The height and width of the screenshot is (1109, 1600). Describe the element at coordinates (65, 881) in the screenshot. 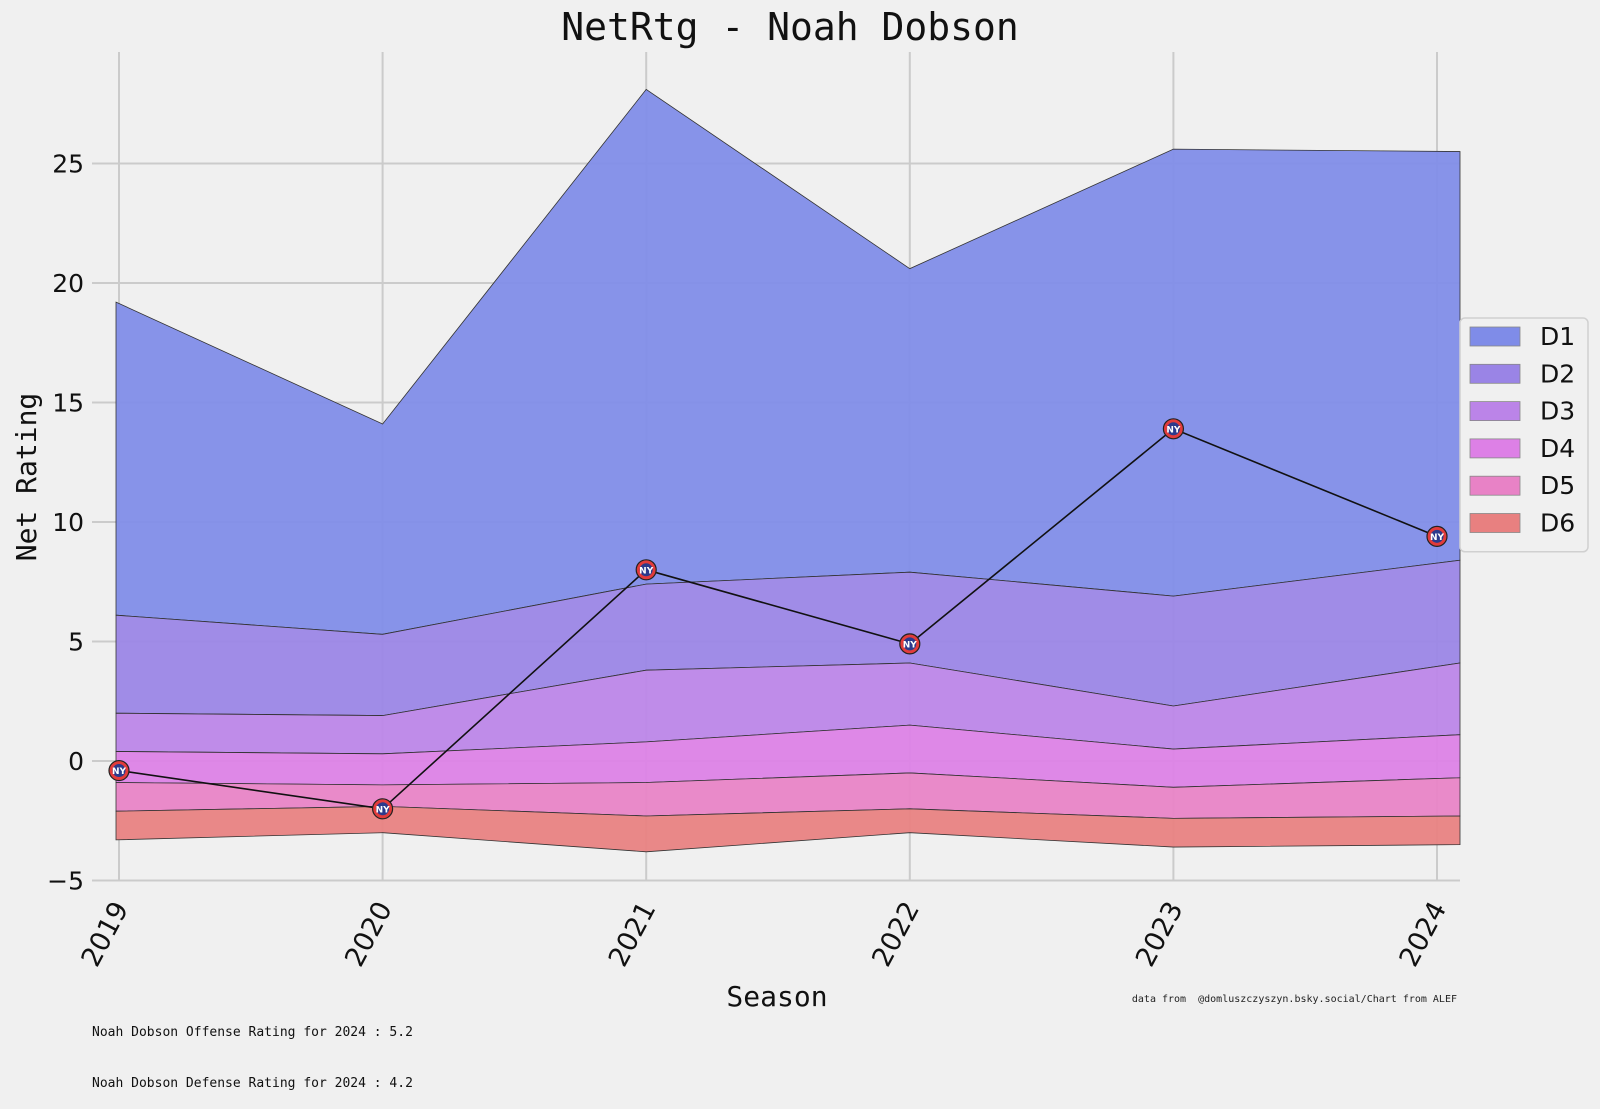

I see `y-tick-label: −5` at that location.